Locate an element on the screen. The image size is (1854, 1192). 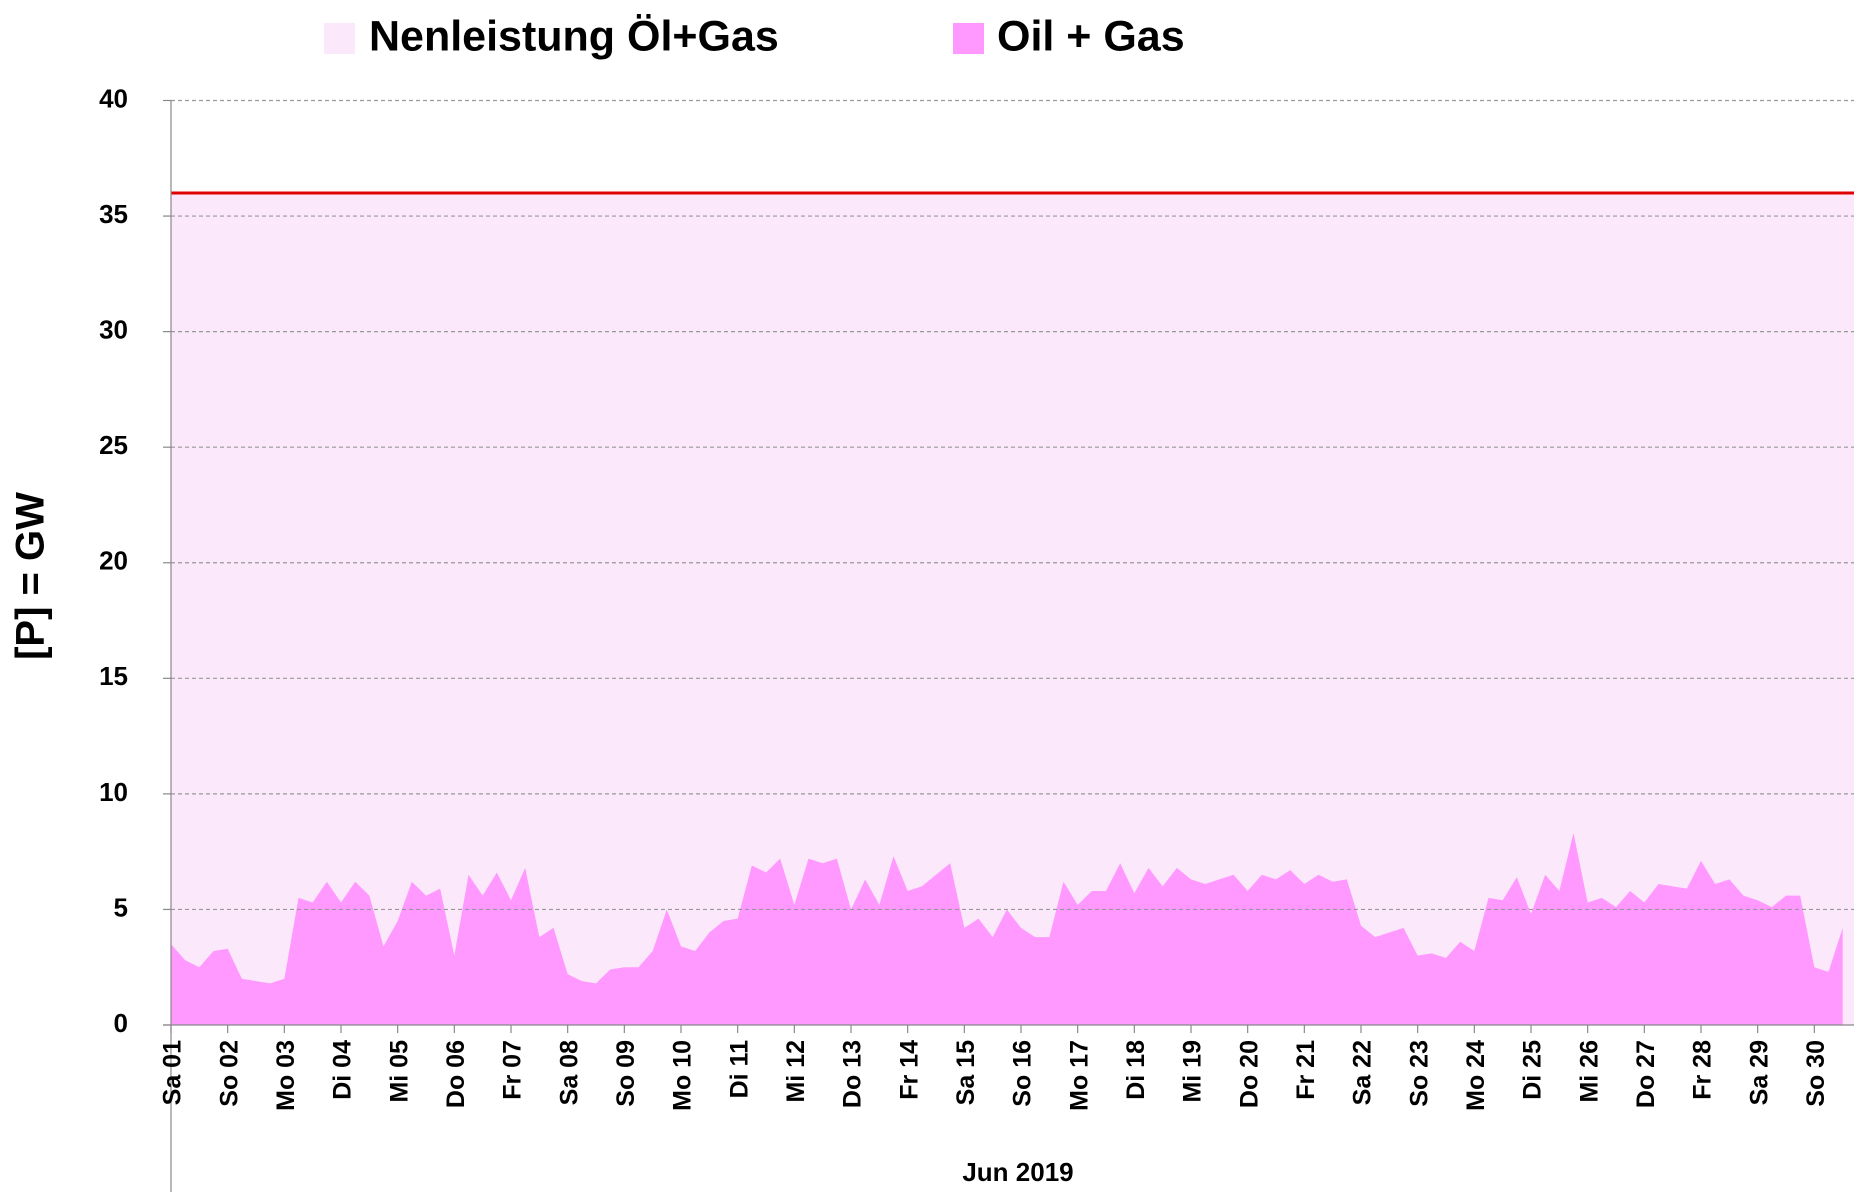
x-tick-label: Mo 10 is located at coordinates (683, 1075).